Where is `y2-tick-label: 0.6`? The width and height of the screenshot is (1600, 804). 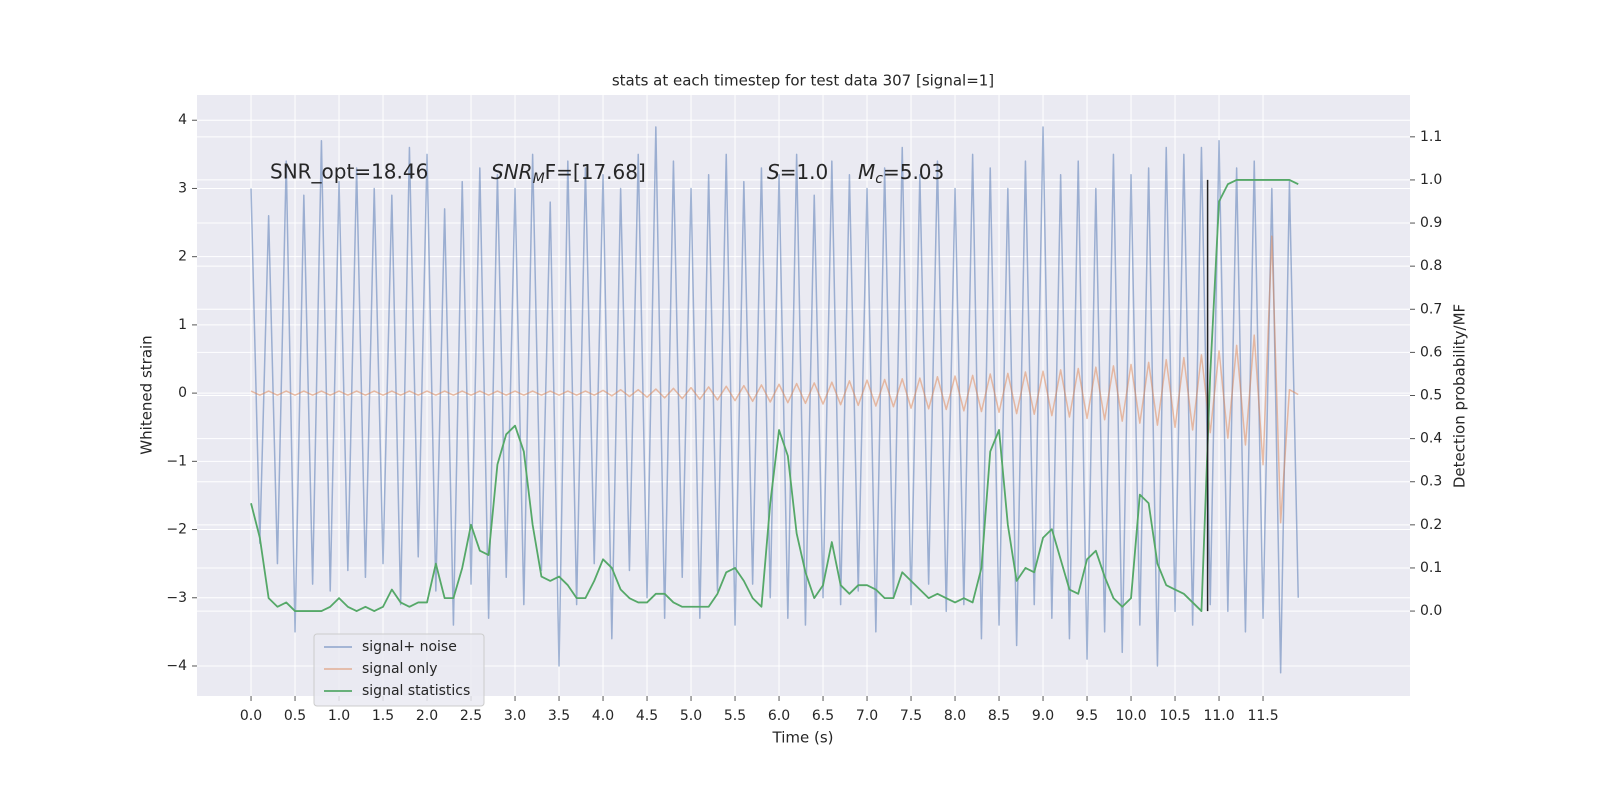 y2-tick-label: 0.6 is located at coordinates (1431, 352).